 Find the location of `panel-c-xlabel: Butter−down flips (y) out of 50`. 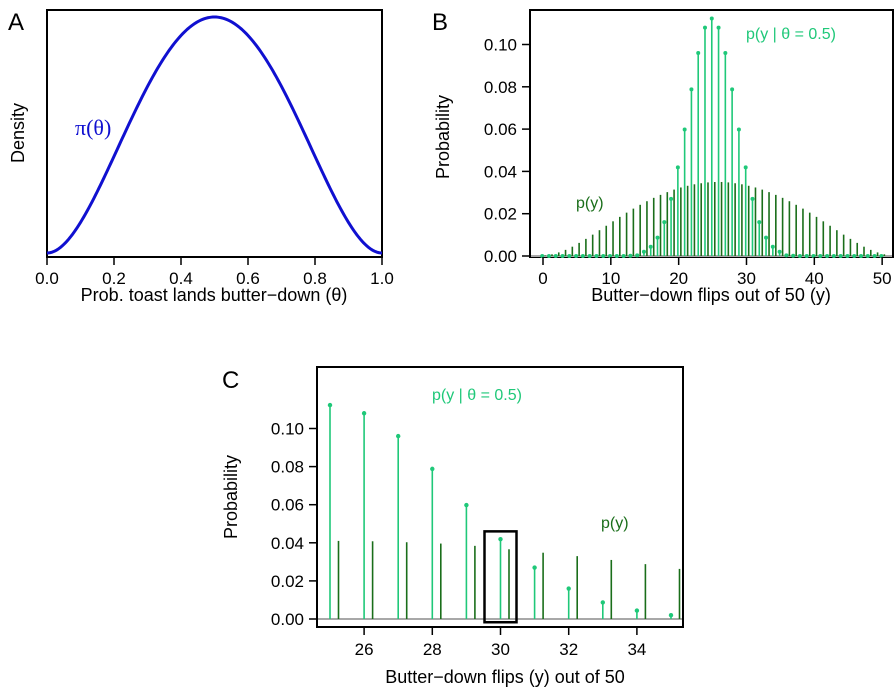

panel-c-xlabel: Butter−down flips (y) out of 50 is located at coordinates (505, 677).